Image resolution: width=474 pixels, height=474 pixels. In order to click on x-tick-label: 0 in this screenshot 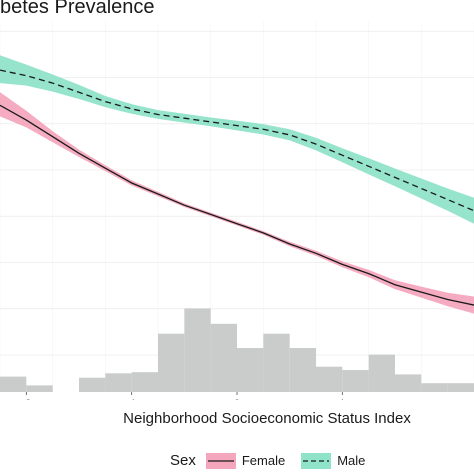, I will do `click(237, 399)`.